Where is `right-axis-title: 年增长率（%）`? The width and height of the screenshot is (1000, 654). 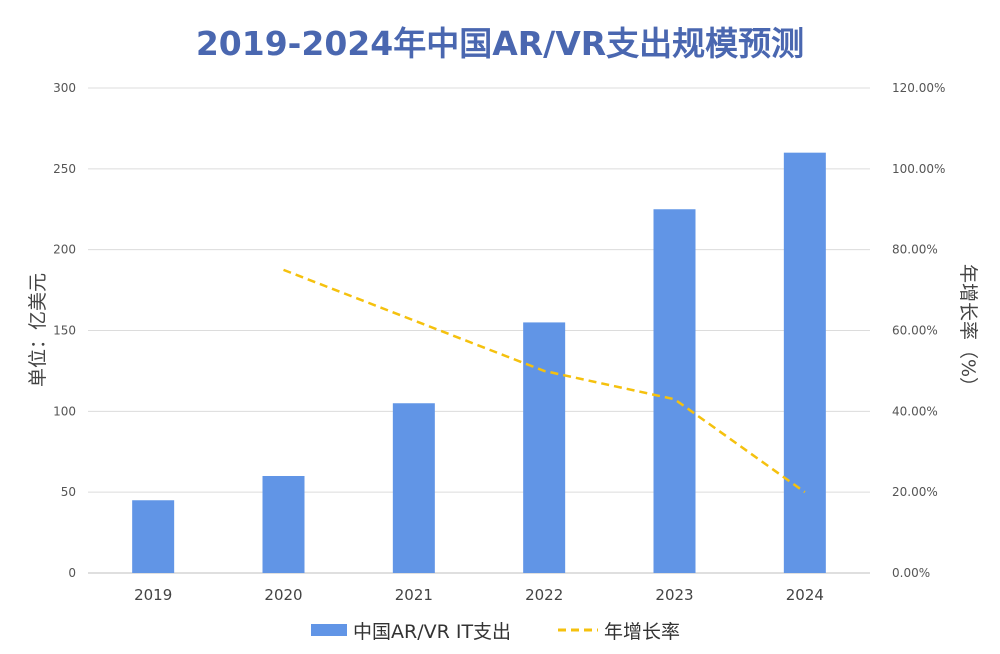
right-axis-title: 年增长率（%） is located at coordinates (968, 330).